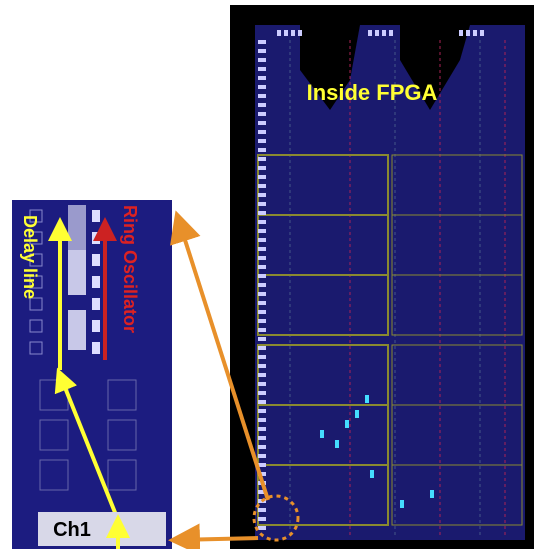  I want to click on highlight-circle, so click(276, 518).